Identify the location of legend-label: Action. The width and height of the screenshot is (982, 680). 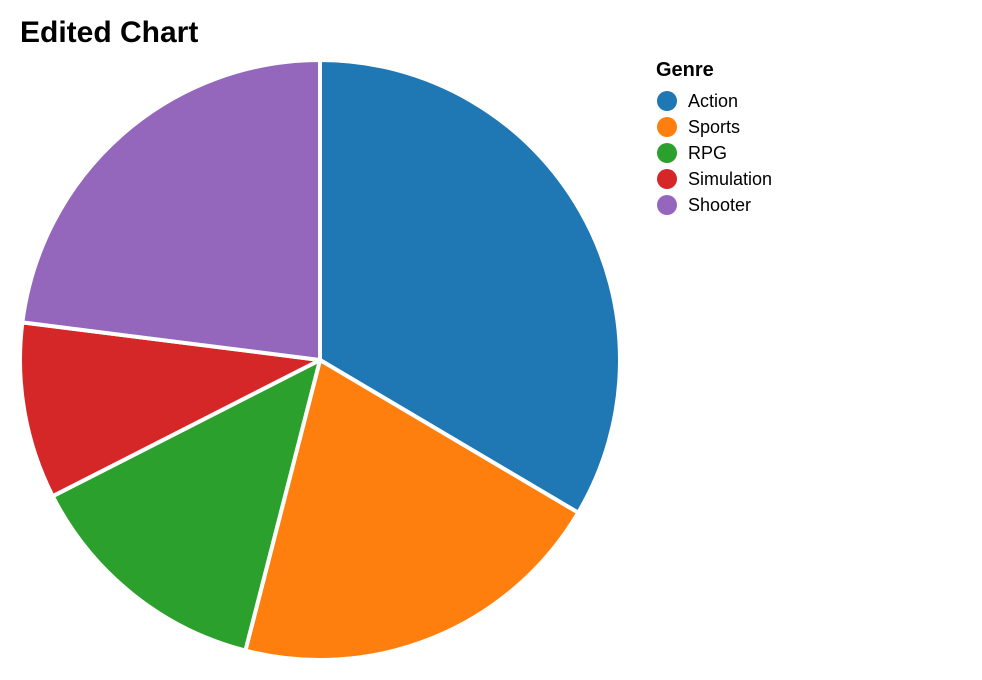
(713, 100).